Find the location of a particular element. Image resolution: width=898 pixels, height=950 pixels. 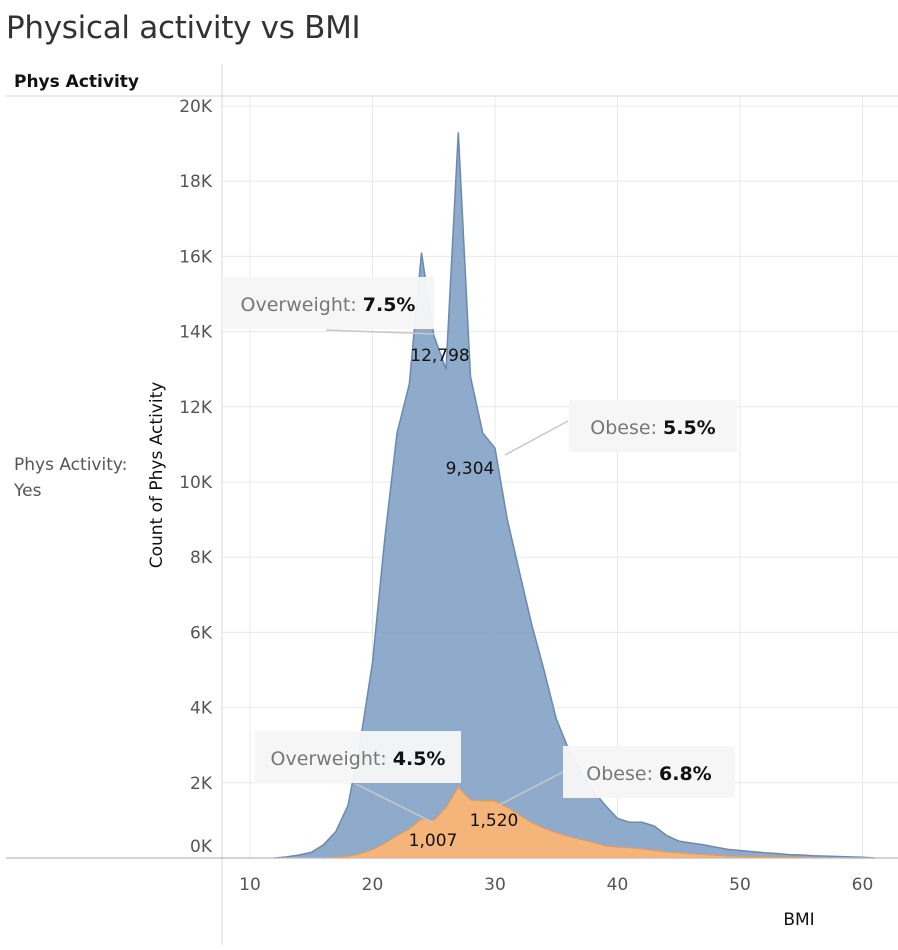

y-tick-label: 16K is located at coordinates (196, 257).